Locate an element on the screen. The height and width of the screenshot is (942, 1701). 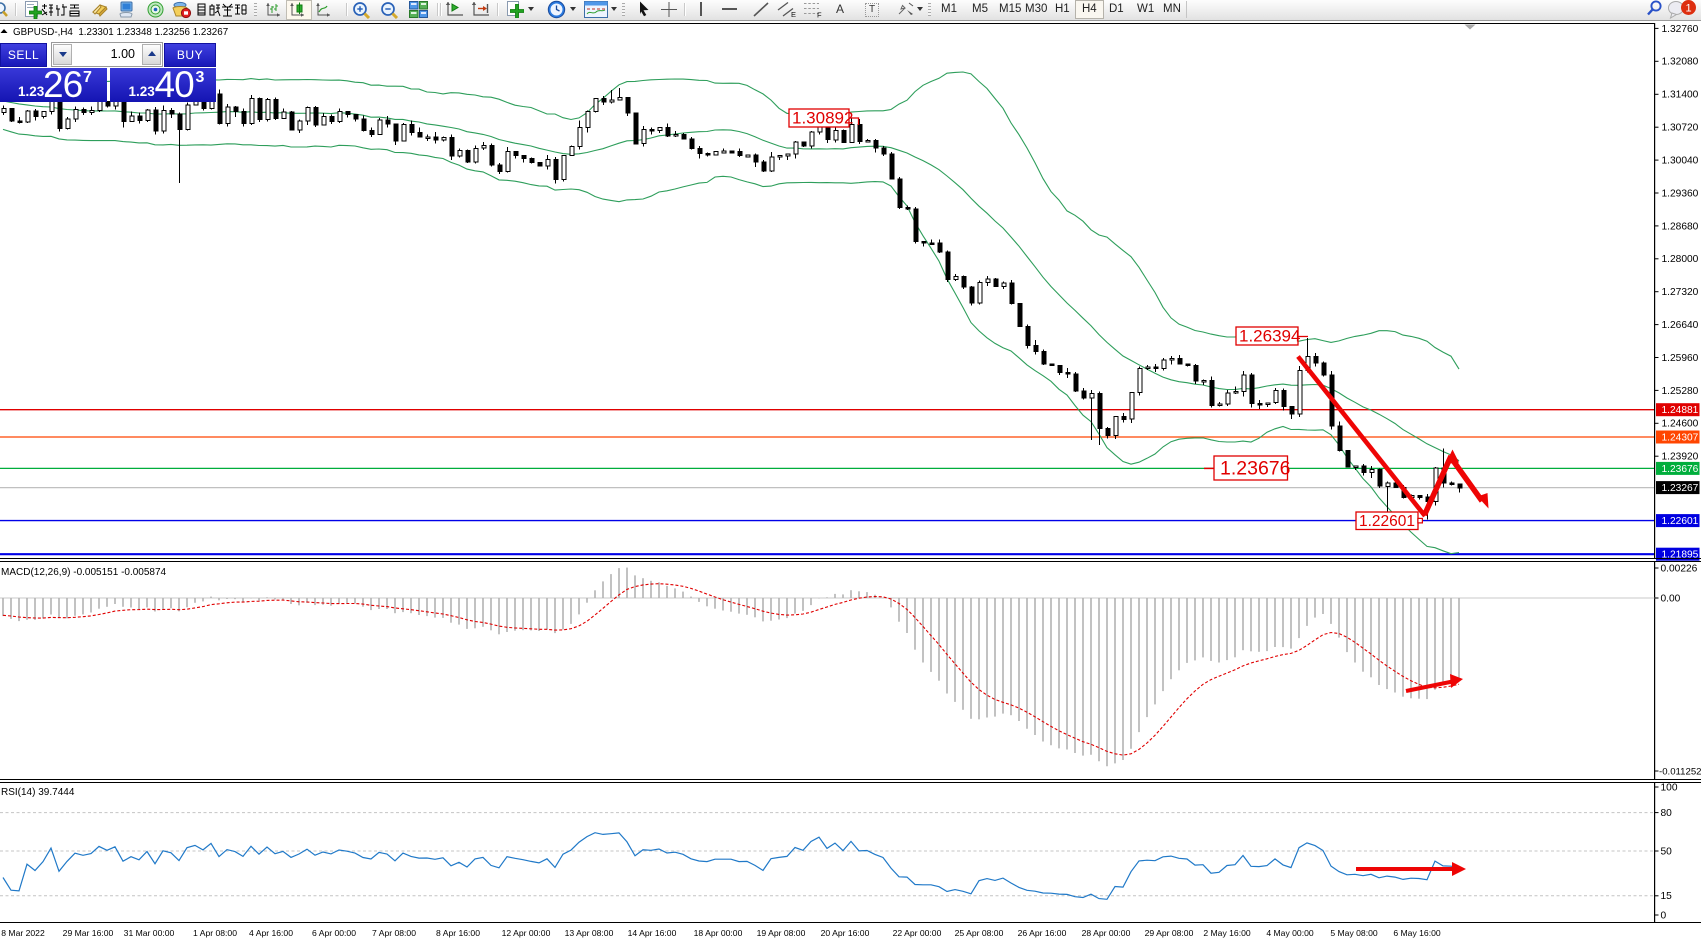
svg-text: 7 Apr 08:00 is located at coordinates (394, 933).